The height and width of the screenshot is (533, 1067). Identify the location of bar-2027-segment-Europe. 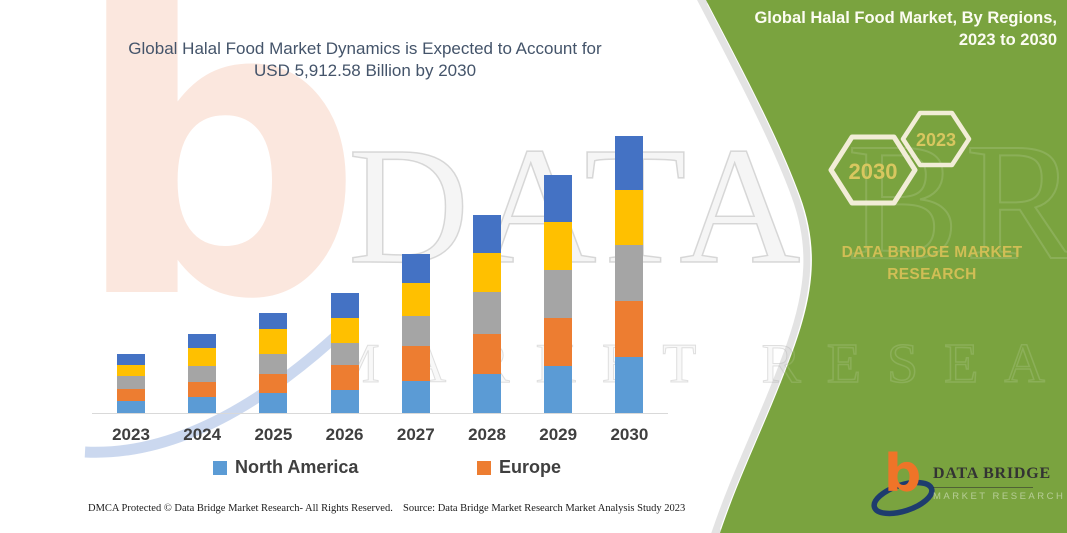
(415, 363).